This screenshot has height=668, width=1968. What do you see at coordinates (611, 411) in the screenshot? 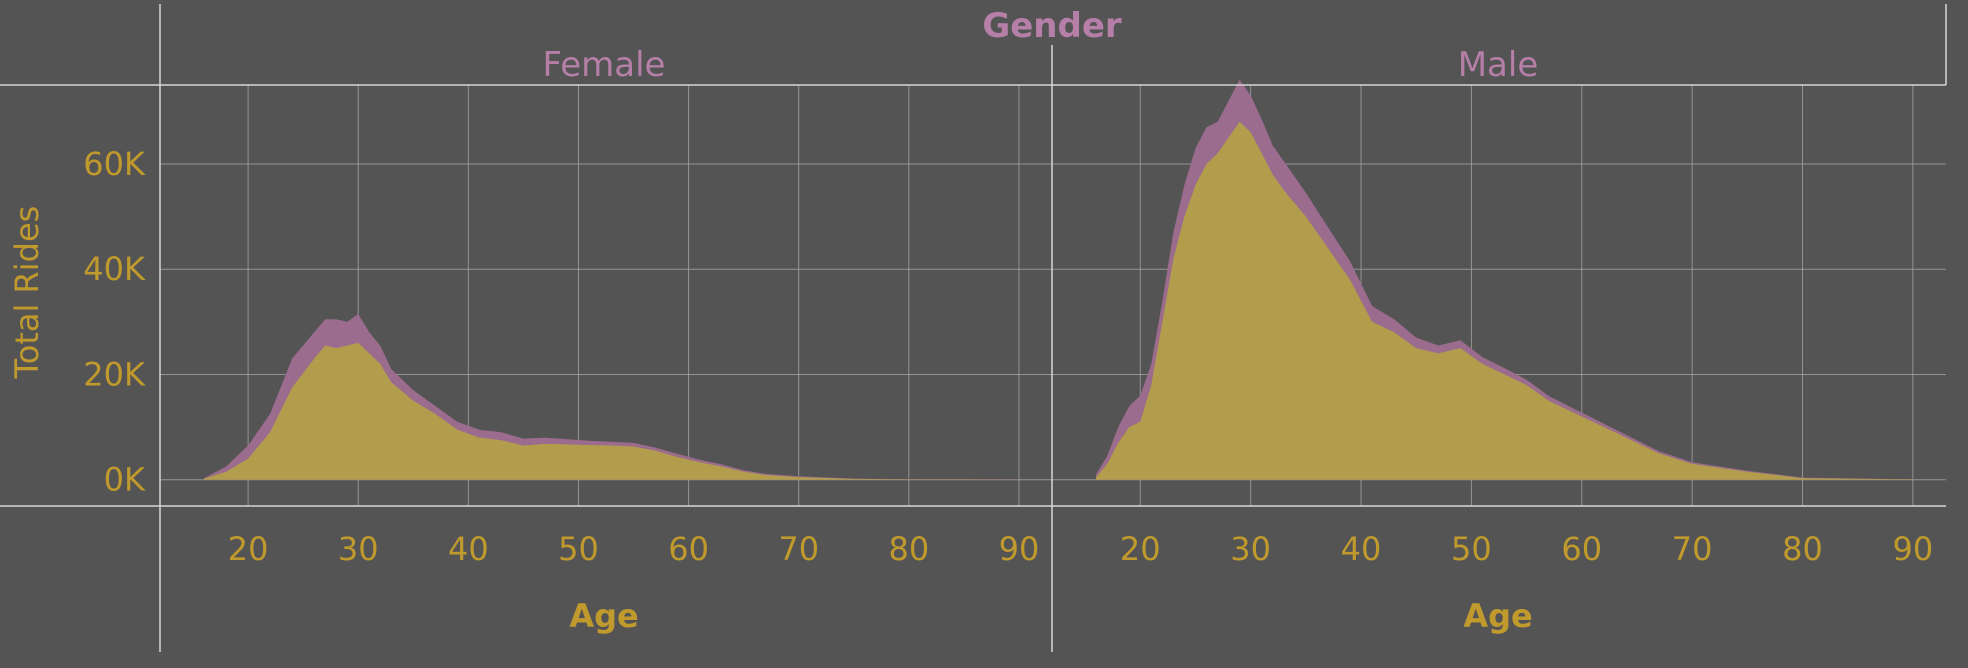
I see `area-series-1-female` at bounding box center [611, 411].